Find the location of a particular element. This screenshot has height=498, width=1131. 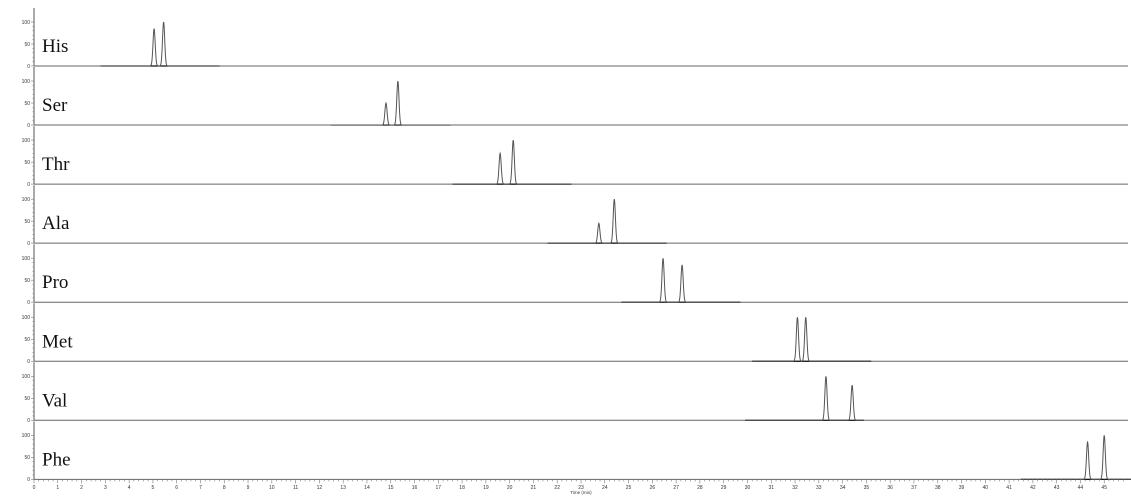

x-tick-label: 9 is located at coordinates (248, 488).